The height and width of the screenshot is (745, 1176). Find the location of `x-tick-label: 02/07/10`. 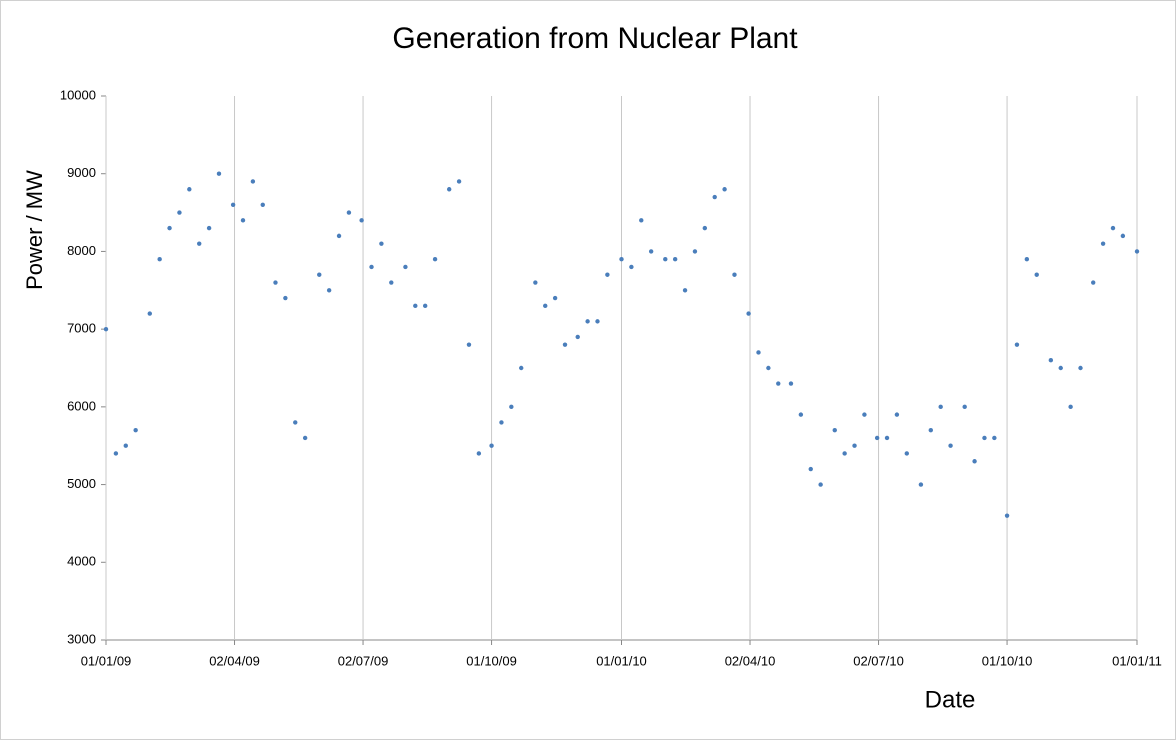

x-tick-label: 02/07/10 is located at coordinates (878, 660).